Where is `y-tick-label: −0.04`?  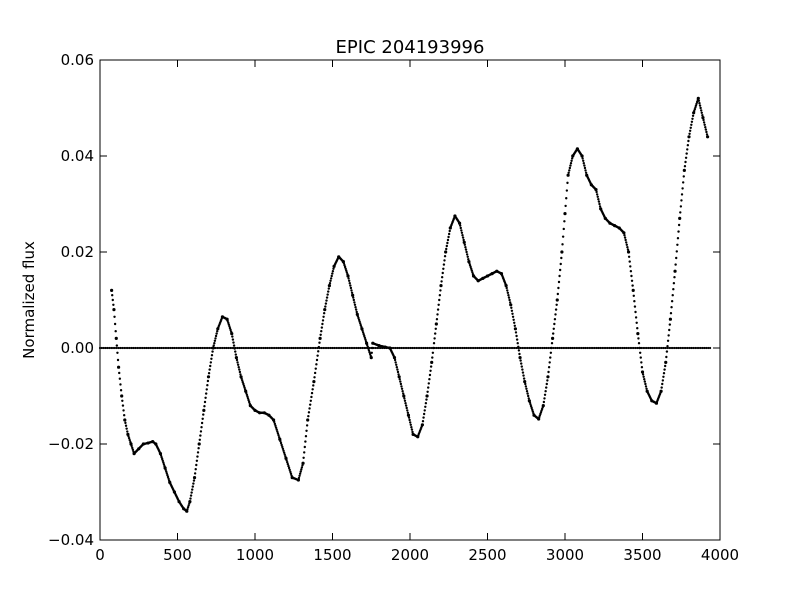 y-tick-label: −0.04 is located at coordinates (71, 540).